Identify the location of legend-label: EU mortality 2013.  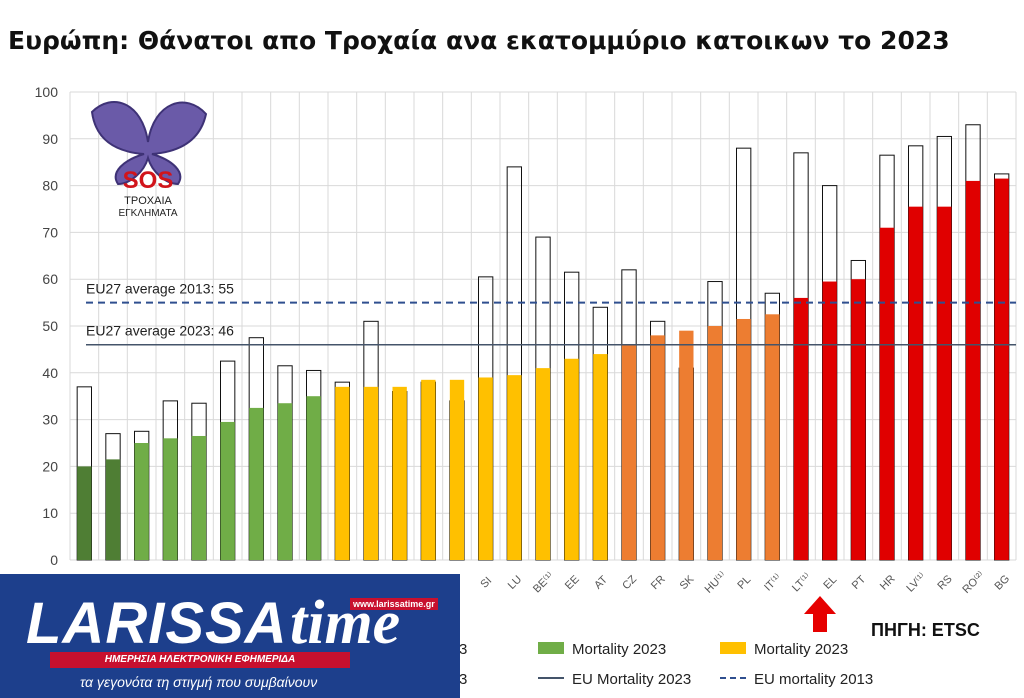
(813, 679).